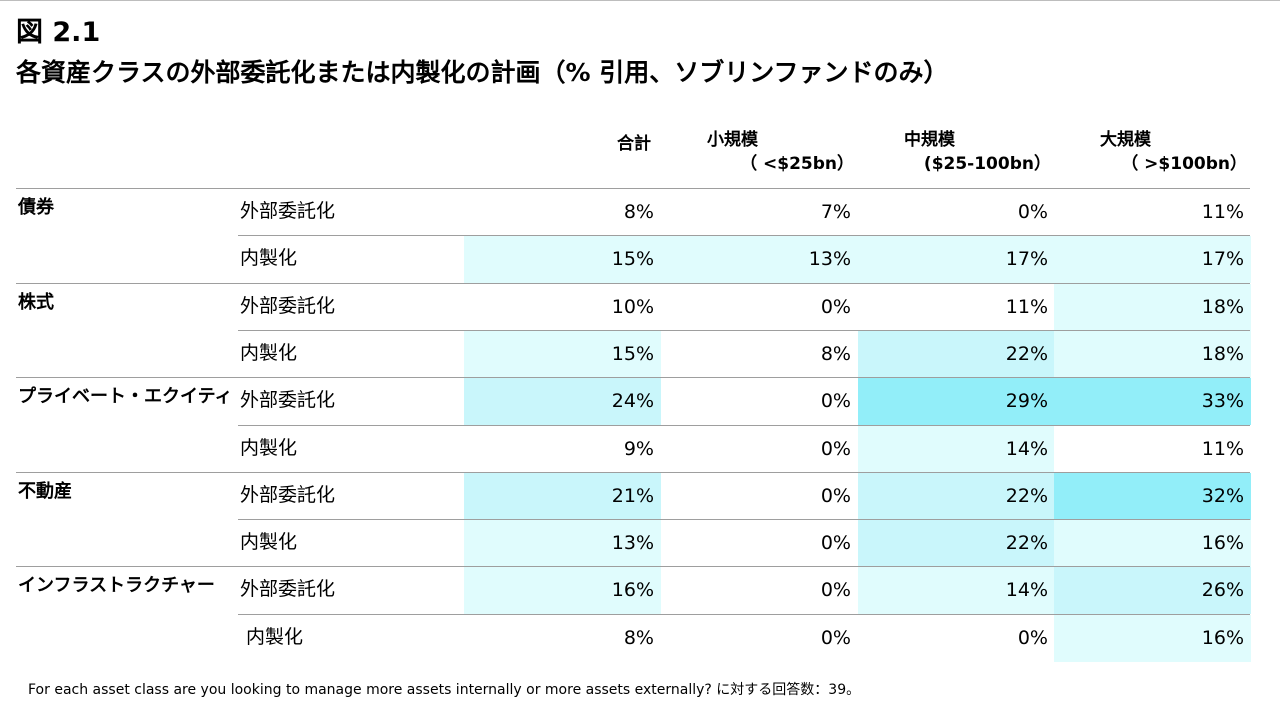 The image size is (1280, 720). What do you see at coordinates (634, 144) in the screenshot?
I see `column-header: 合計` at bounding box center [634, 144].